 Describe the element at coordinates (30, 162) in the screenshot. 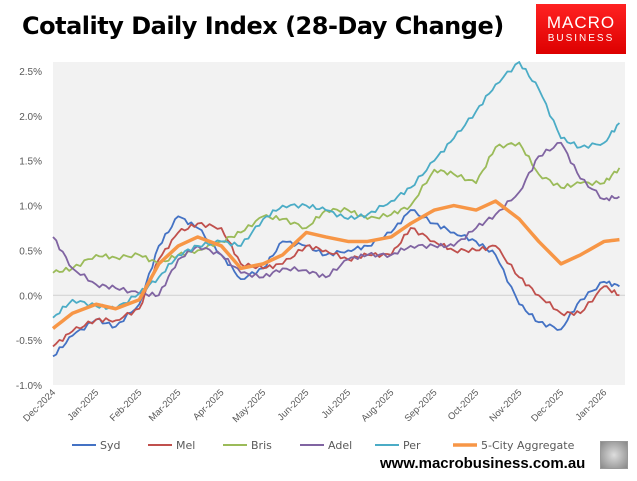

I see `y-tick-label: 1.5%` at that location.